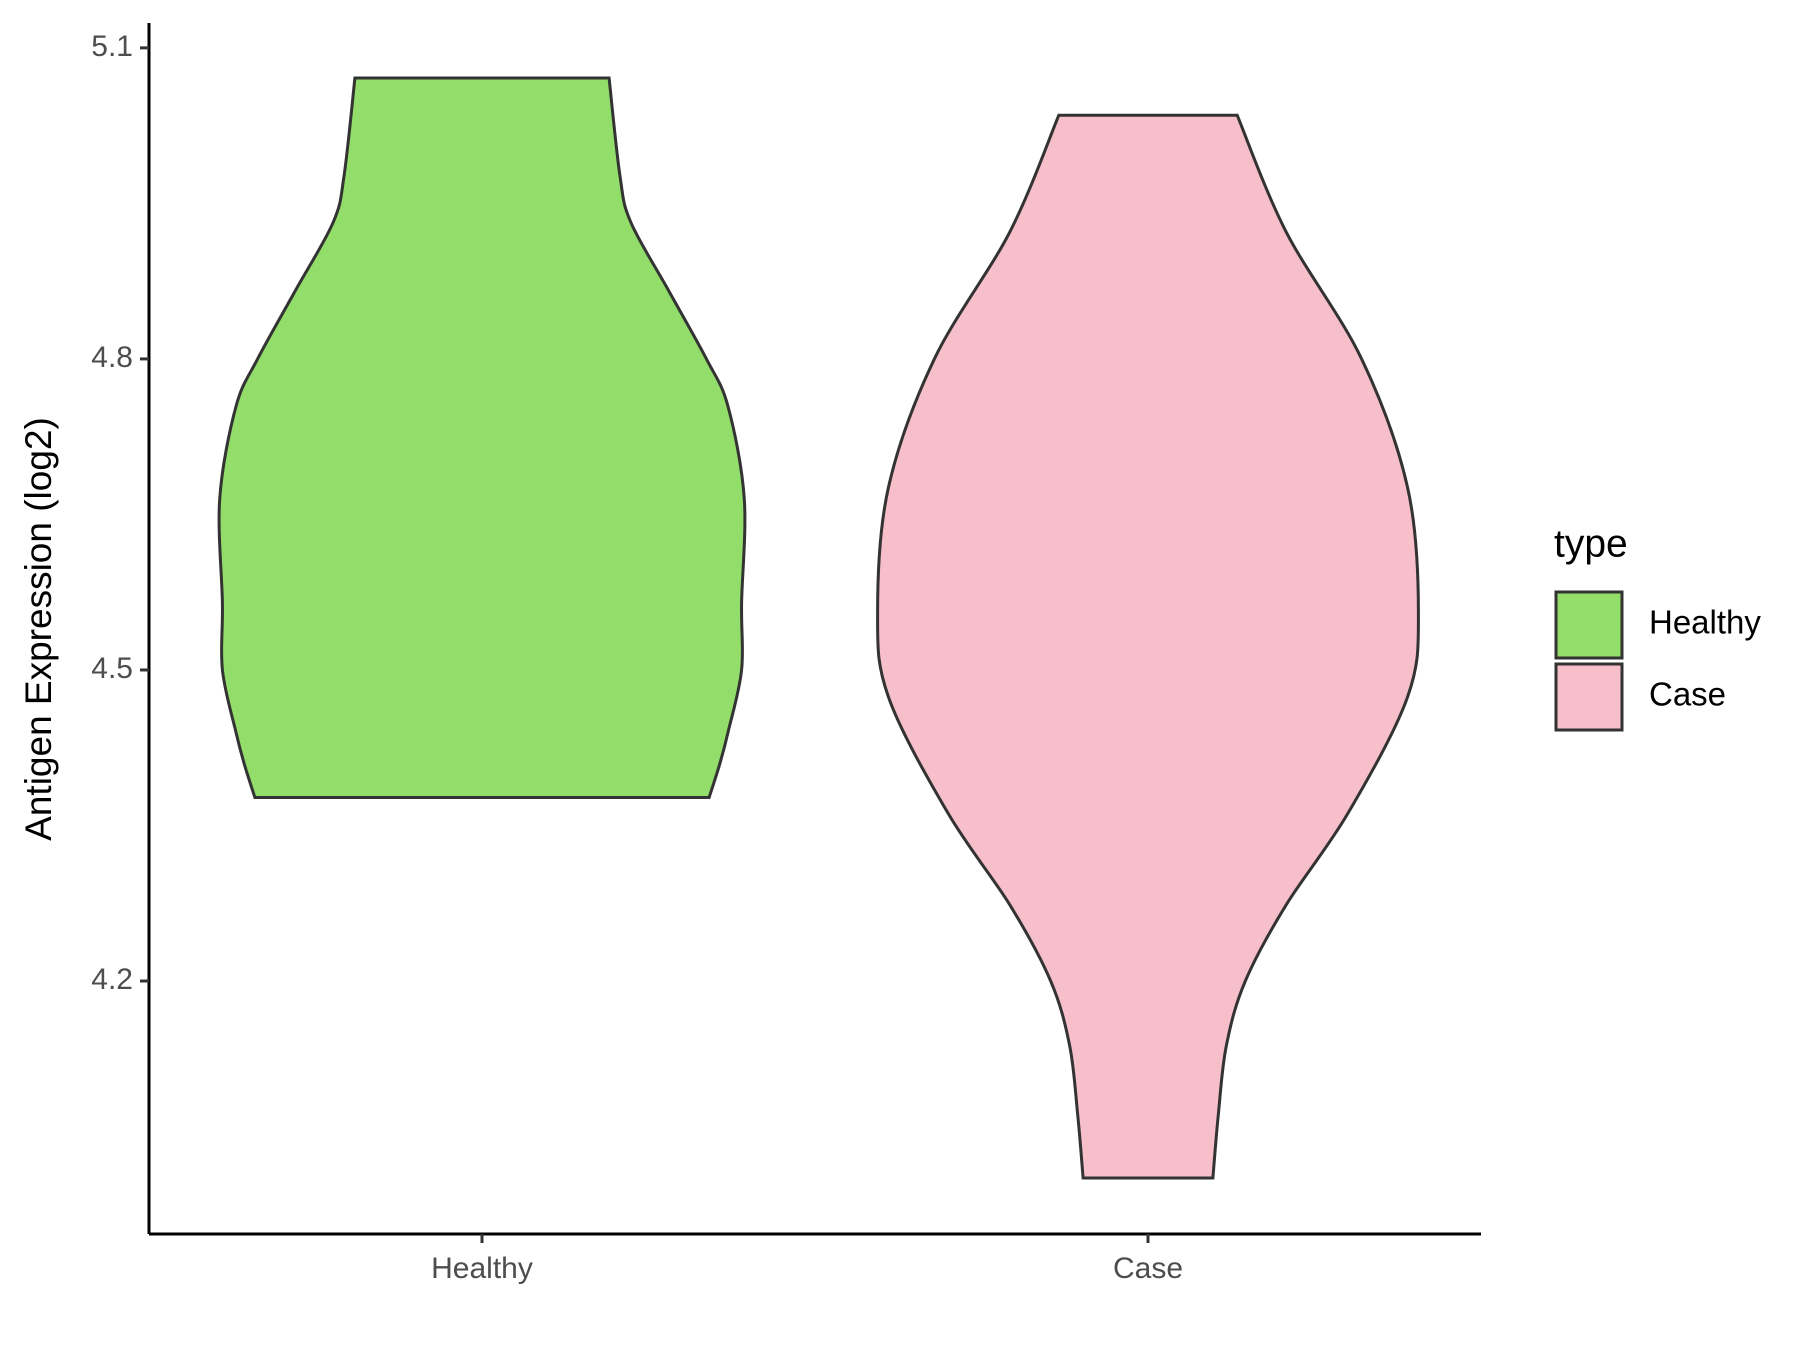 The width and height of the screenshot is (1800, 1350). I want to click on x-tick-label: Healthy, so click(482, 1268).